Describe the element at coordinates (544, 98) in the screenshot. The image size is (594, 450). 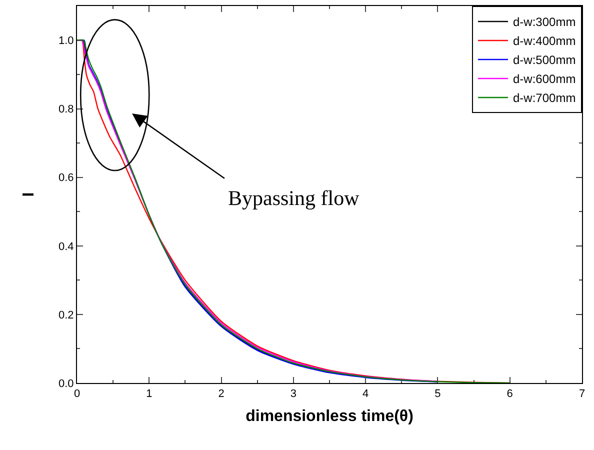
I see `legend-label: d-w:700mm` at that location.